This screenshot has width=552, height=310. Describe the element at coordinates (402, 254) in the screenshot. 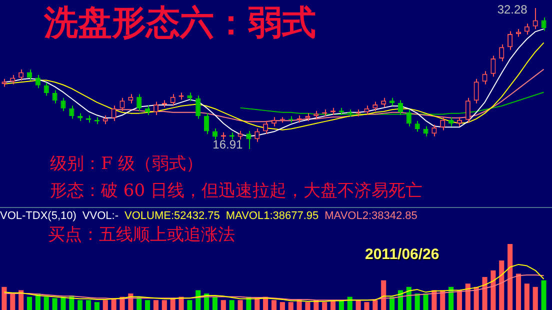

I see `annotation: 2011/06/26` at that location.